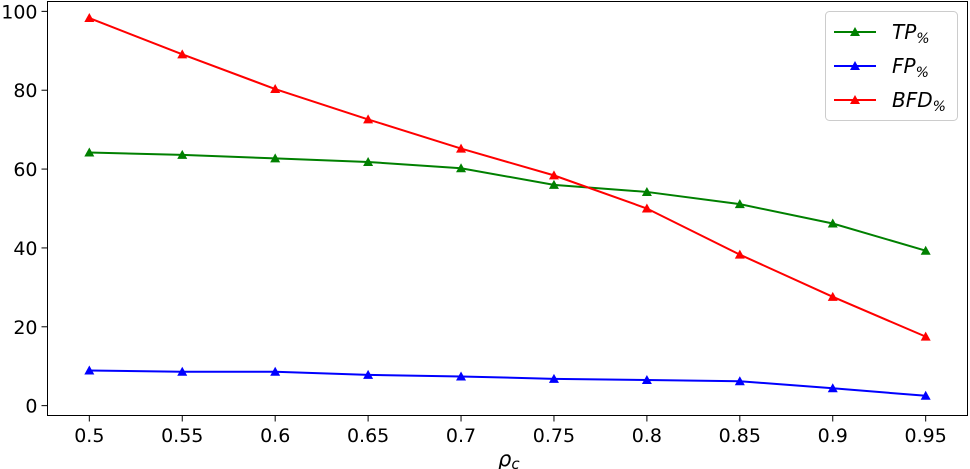 This screenshot has height=469, width=970. Describe the element at coordinates (368, 436) in the screenshot. I see `x-tick-label: 0.65` at that location.